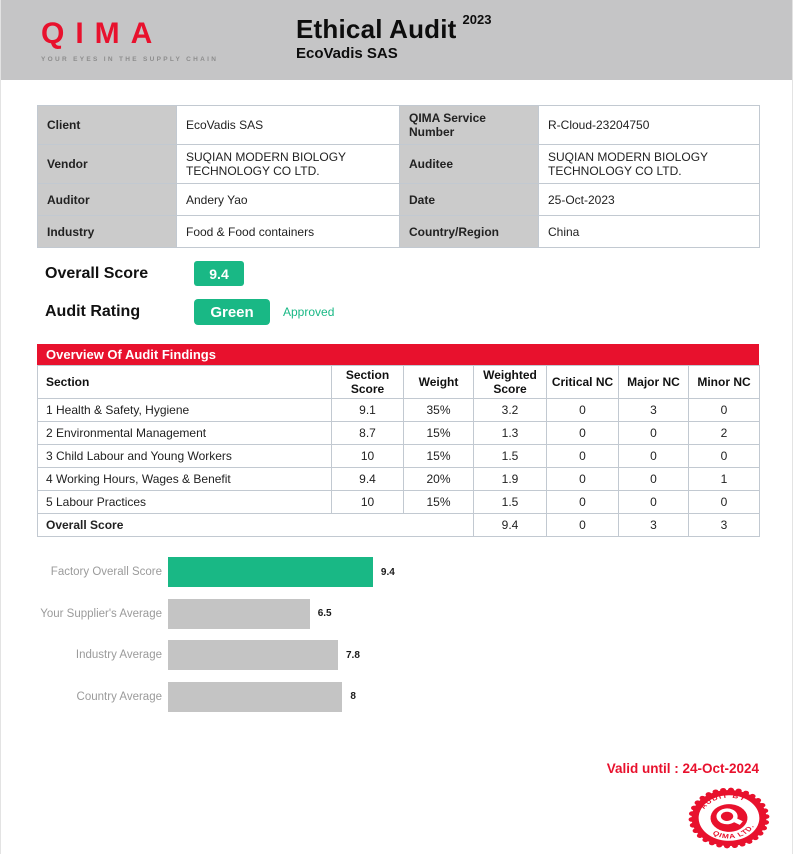 The height and width of the screenshot is (854, 793). What do you see at coordinates (309, 312) in the screenshot?
I see `rating-status-text: Approved` at bounding box center [309, 312].